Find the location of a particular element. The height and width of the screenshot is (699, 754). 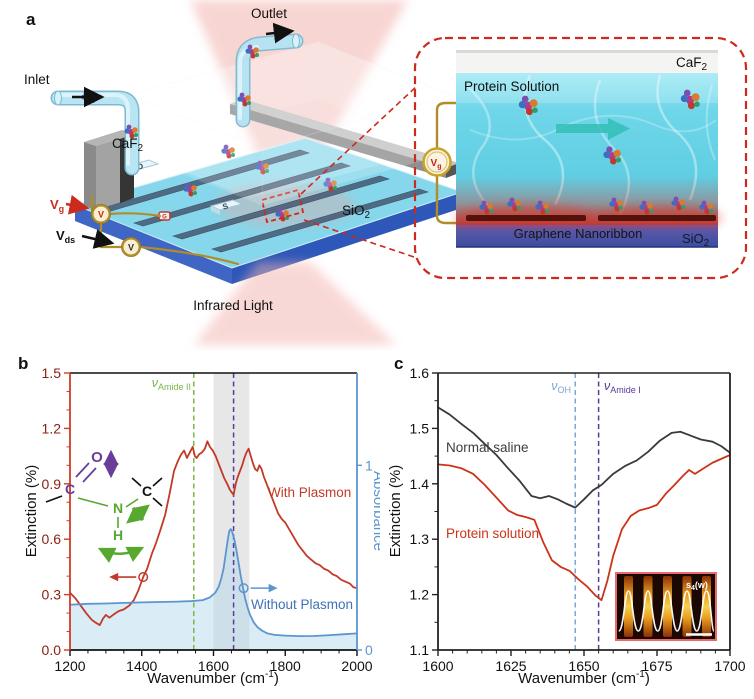

x-tick-label: 1675 is located at coordinates (656, 666).